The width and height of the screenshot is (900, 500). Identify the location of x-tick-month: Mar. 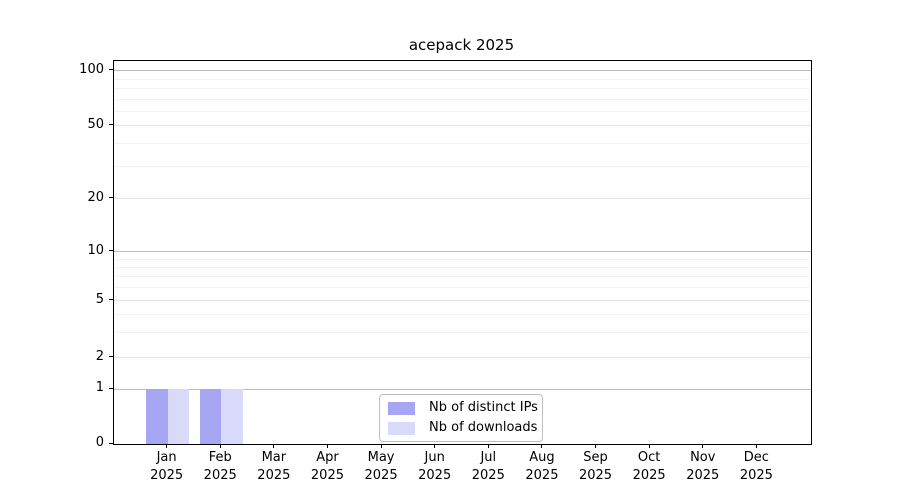
(274, 457).